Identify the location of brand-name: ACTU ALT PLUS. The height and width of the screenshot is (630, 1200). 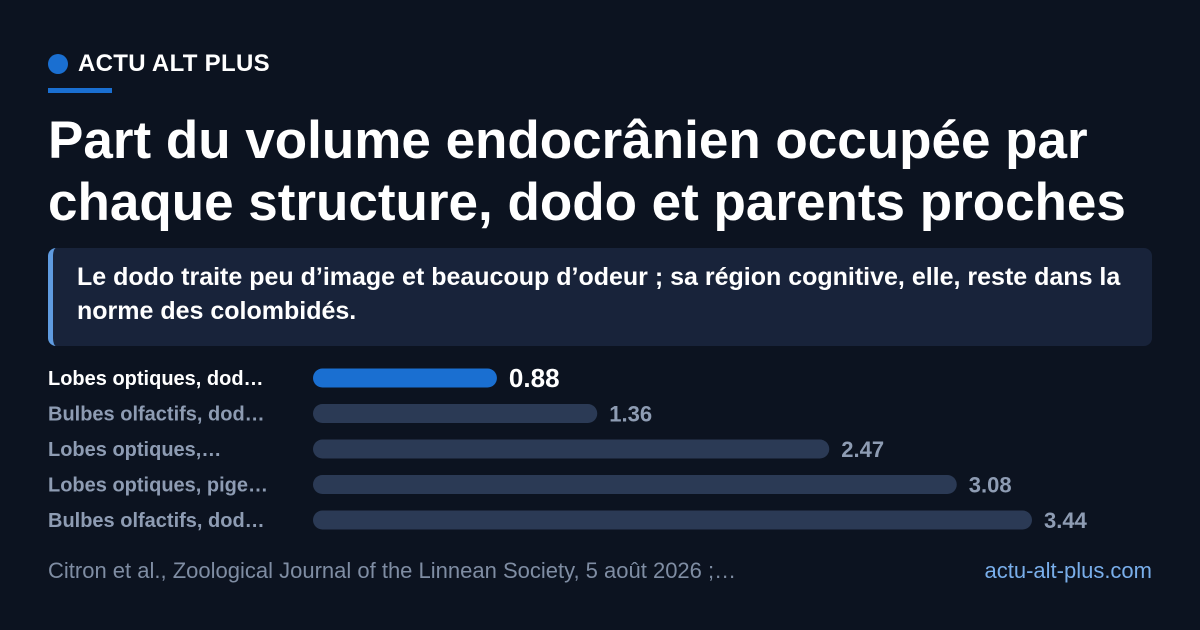
(174, 63).